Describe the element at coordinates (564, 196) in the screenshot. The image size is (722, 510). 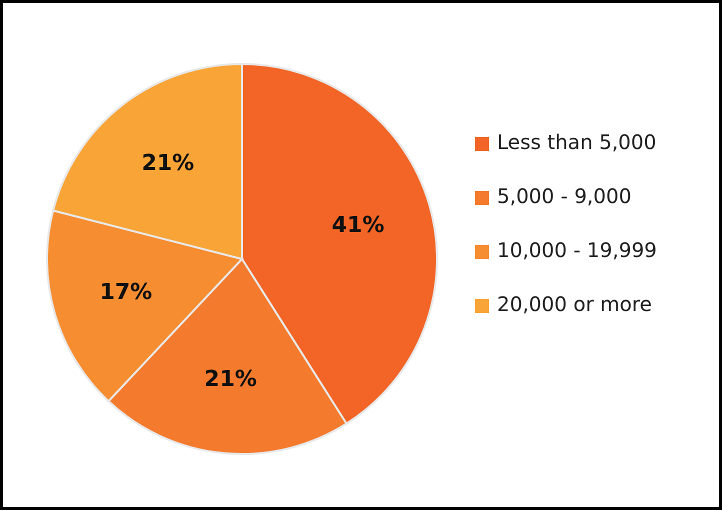
I see `legend-label: 5,000 - 9,000` at that location.